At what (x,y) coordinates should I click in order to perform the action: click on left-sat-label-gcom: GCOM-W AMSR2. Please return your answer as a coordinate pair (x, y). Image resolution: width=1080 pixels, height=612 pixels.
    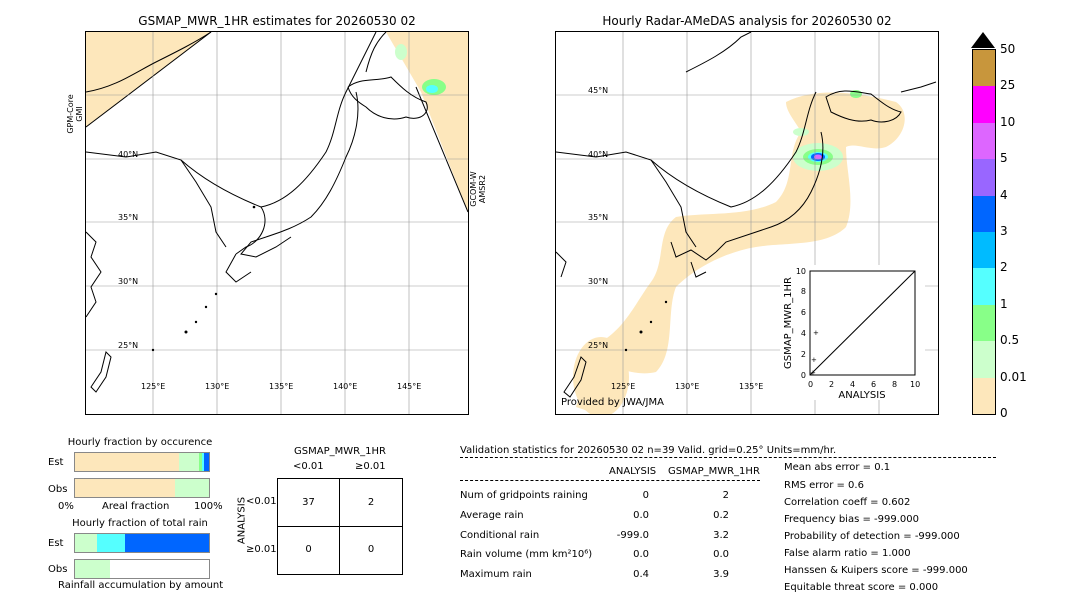
    Looking at the image, I should click on (478, 189).